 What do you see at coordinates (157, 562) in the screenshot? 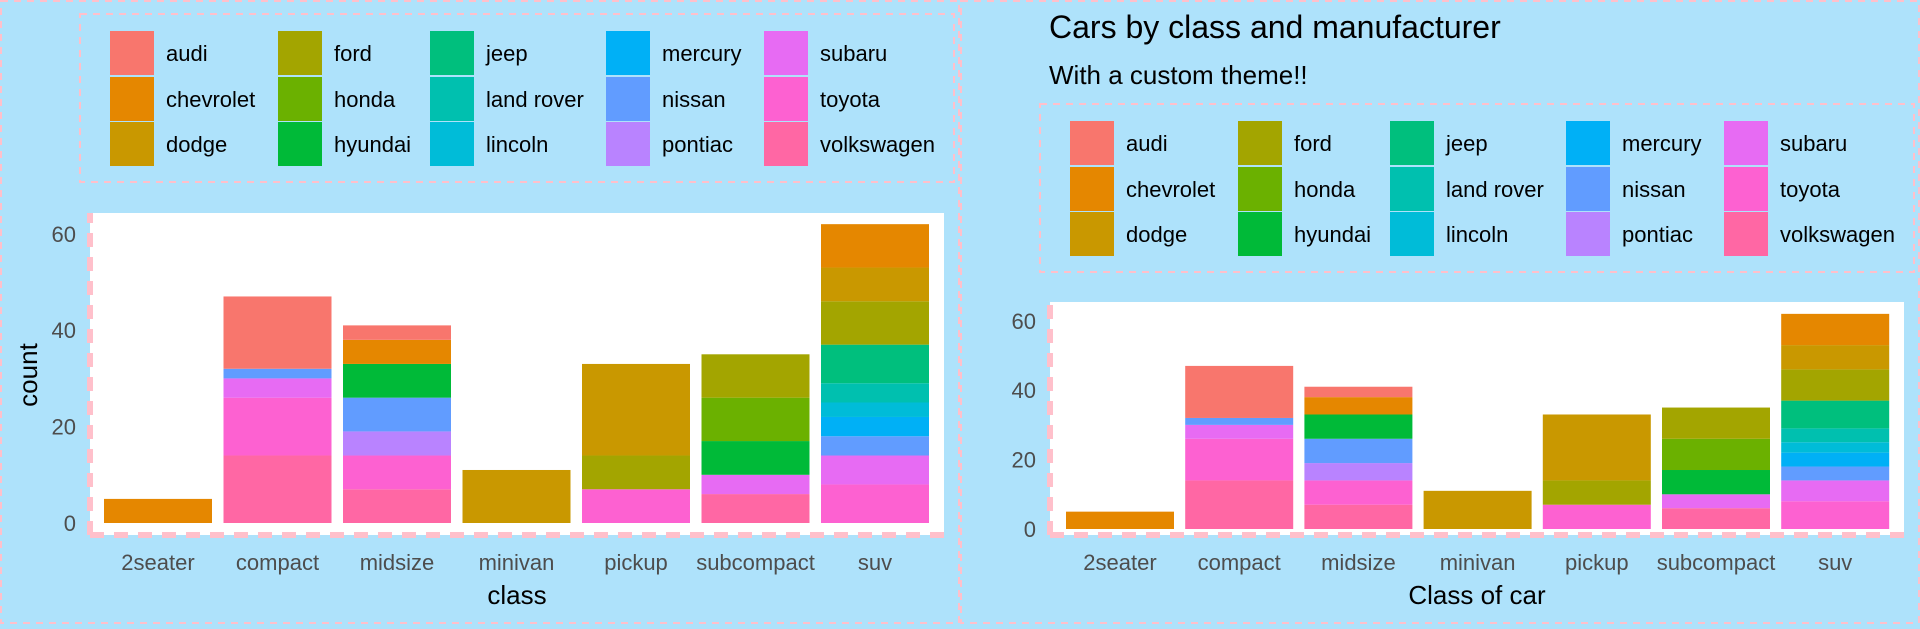
I see `x-tick-label: 2seater` at bounding box center [157, 562].